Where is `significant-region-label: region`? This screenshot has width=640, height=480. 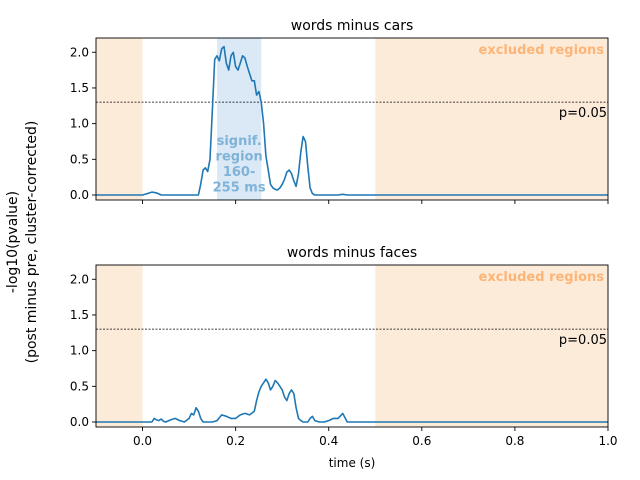 significant-region-label: region is located at coordinates (239, 157).